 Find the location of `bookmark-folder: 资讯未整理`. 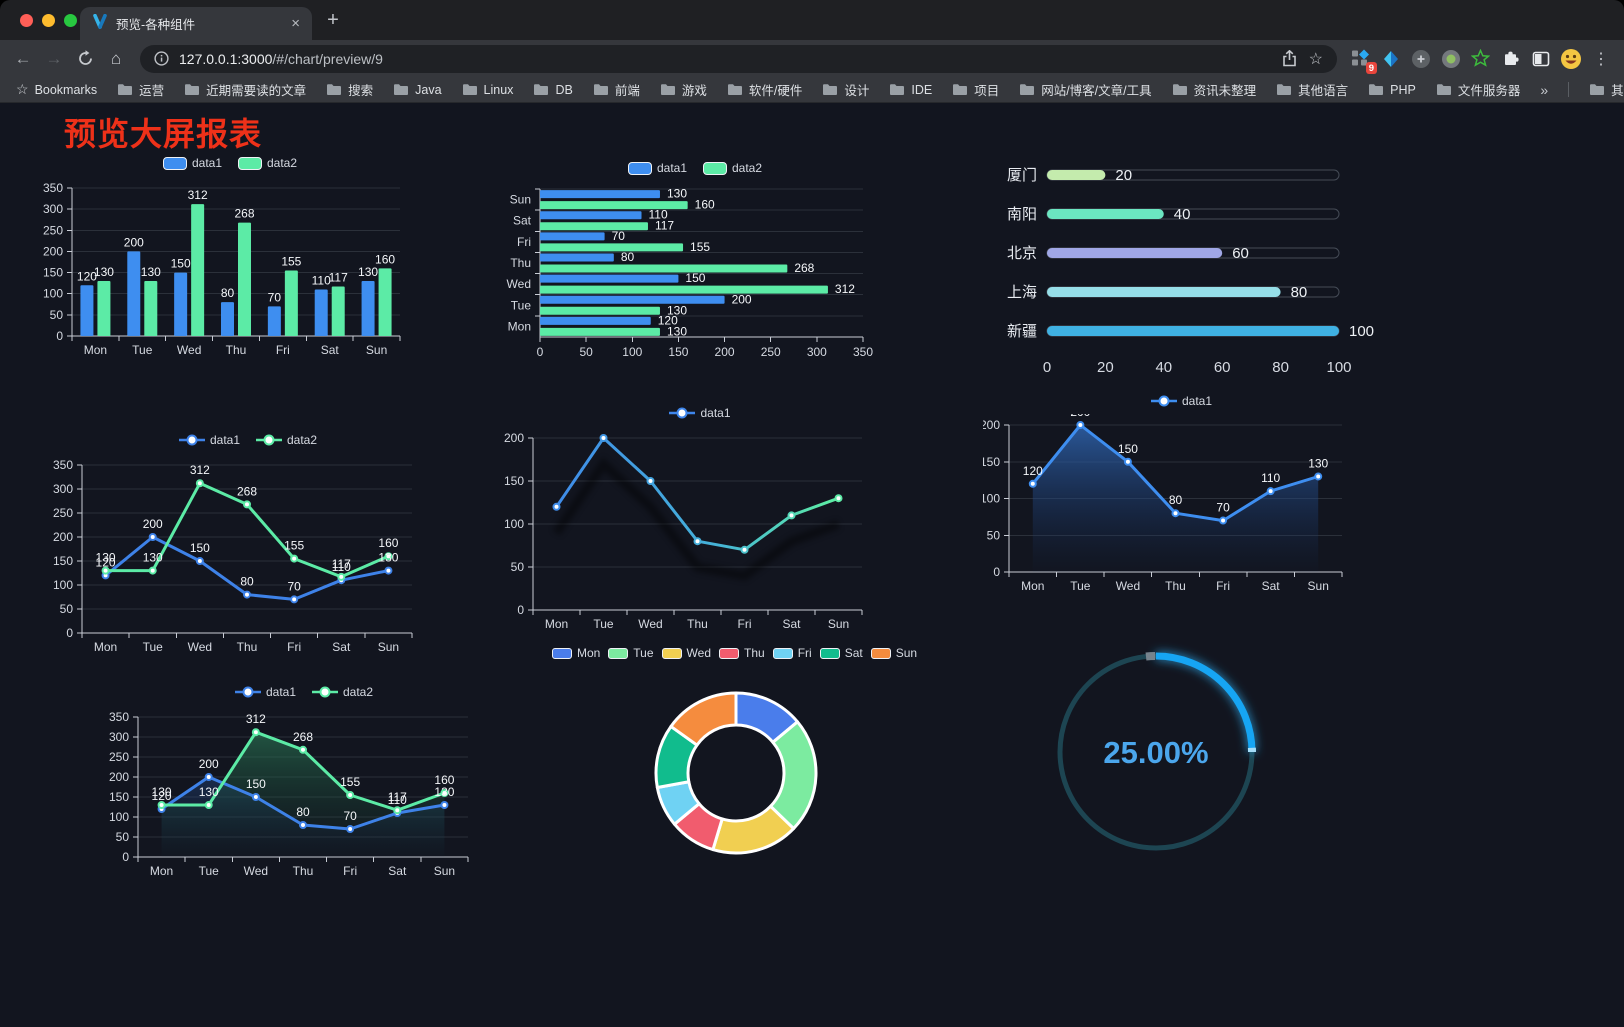

bookmark-folder: 资讯未整理 is located at coordinates (1214, 89).